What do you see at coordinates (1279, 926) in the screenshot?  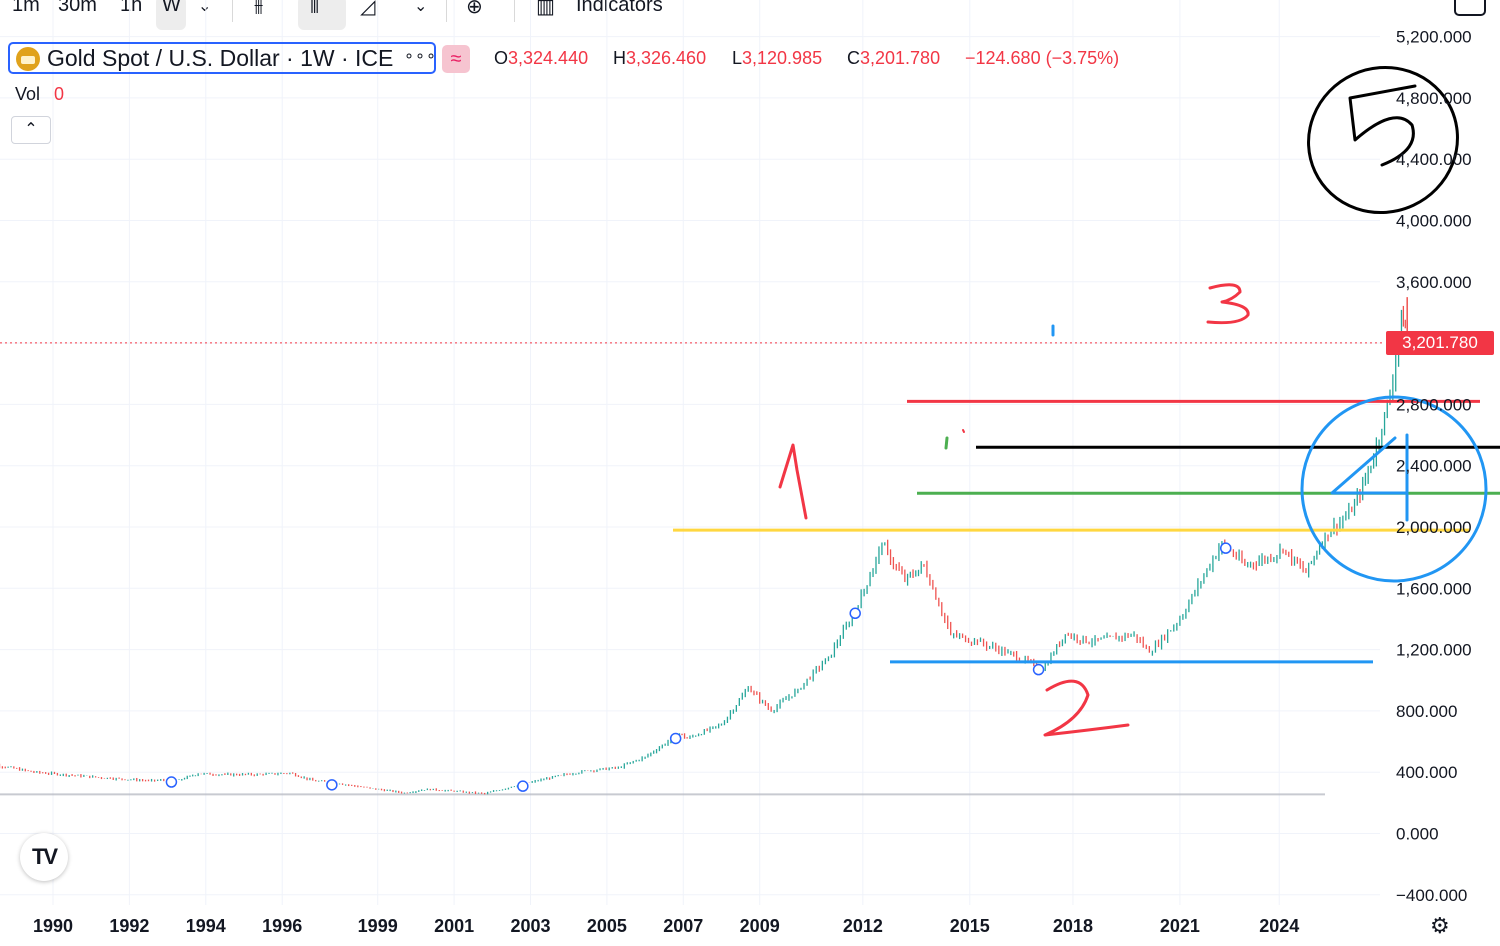 I see `year-tick-label: 2024` at bounding box center [1279, 926].